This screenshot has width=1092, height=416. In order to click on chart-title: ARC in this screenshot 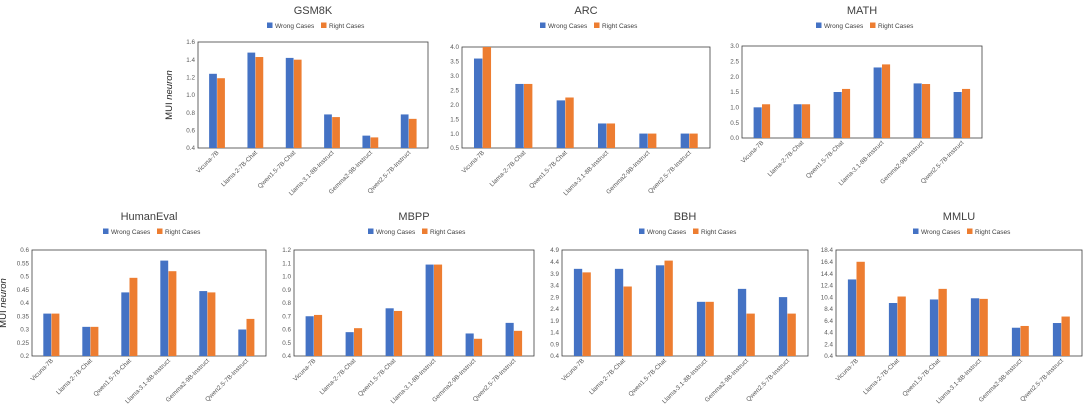, I will do `click(585, 11)`.